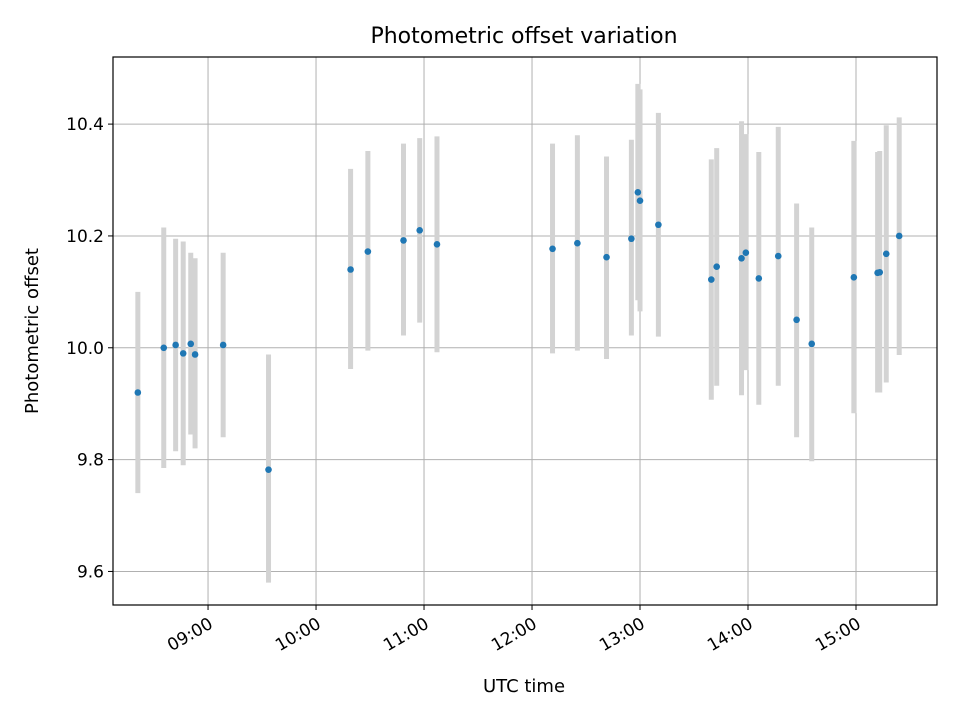  I want to click on y-tick-label: 10.4, so click(85, 125).